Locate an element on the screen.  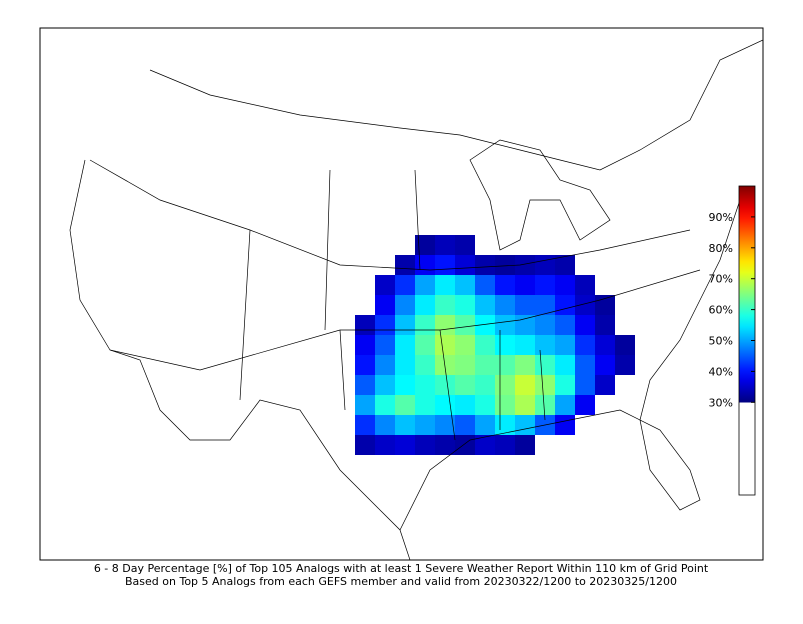
great-lakes is located at coordinates (540, 195).